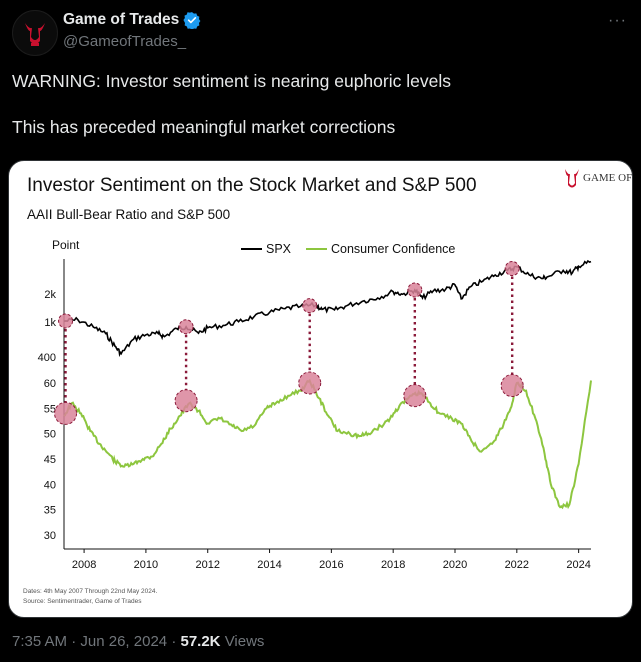 The image size is (641, 662). I want to click on legend-label-spx: SPX, so click(279, 249).